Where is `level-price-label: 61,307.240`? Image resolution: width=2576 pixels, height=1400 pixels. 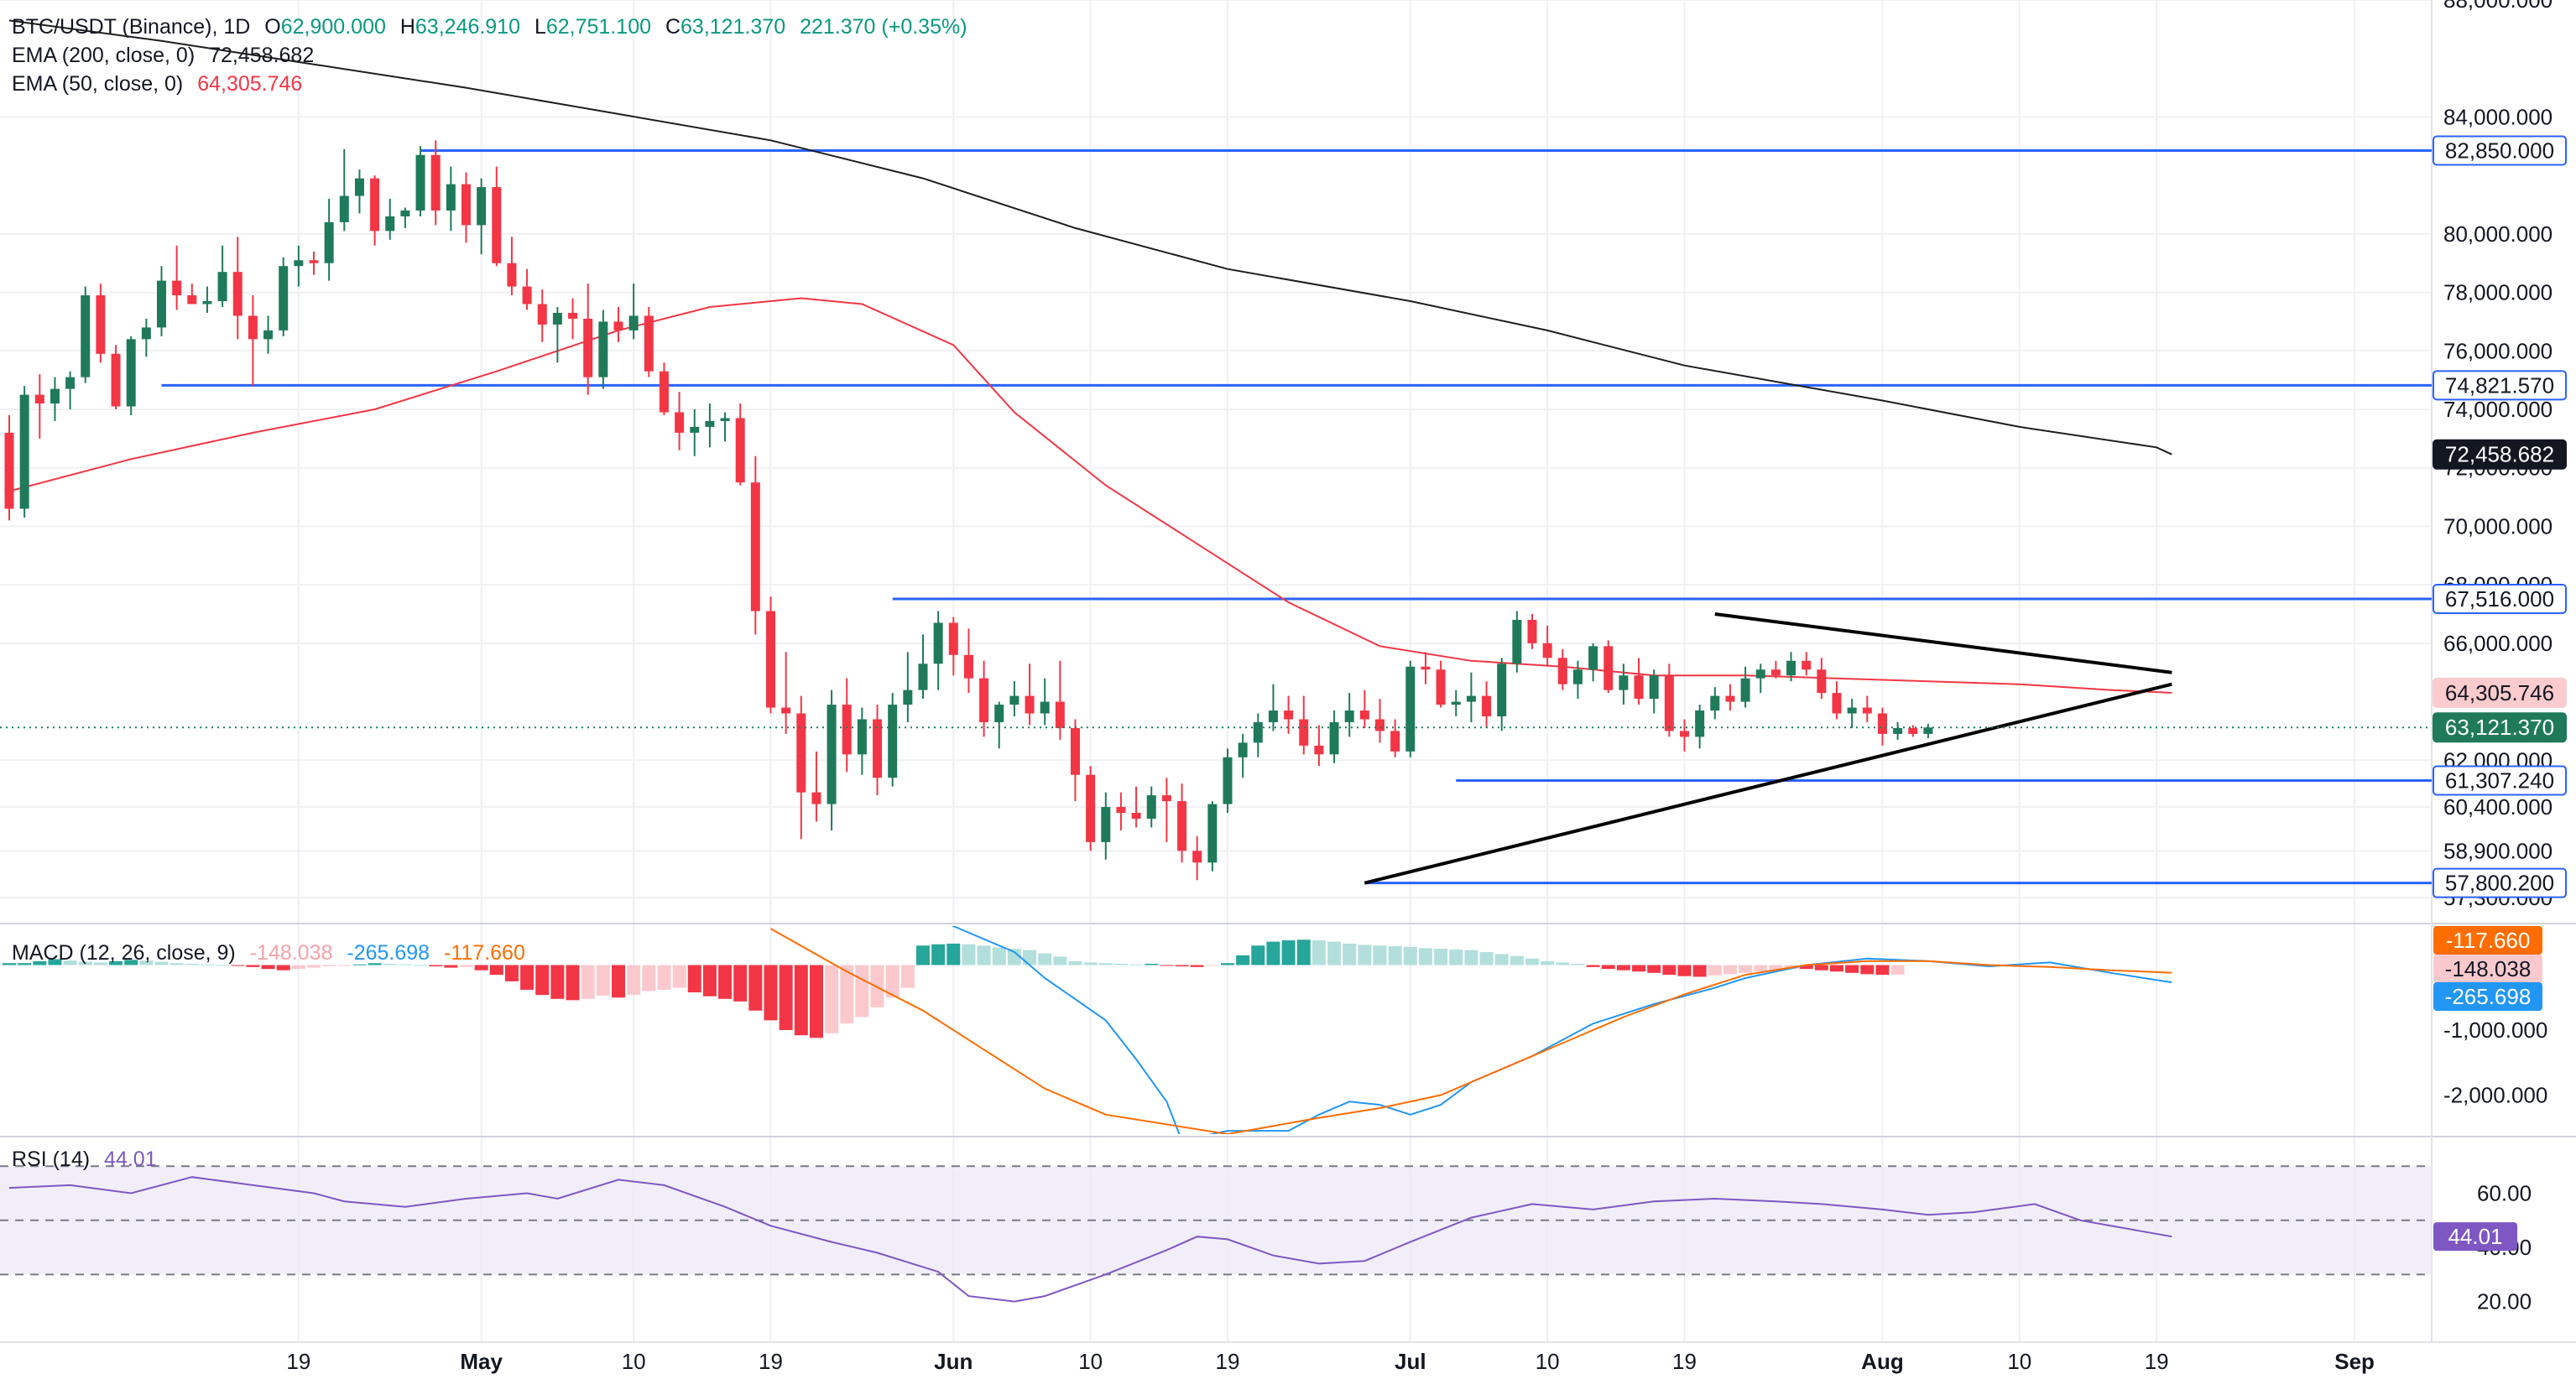 level-price-label: 61,307.240 is located at coordinates (2499, 780).